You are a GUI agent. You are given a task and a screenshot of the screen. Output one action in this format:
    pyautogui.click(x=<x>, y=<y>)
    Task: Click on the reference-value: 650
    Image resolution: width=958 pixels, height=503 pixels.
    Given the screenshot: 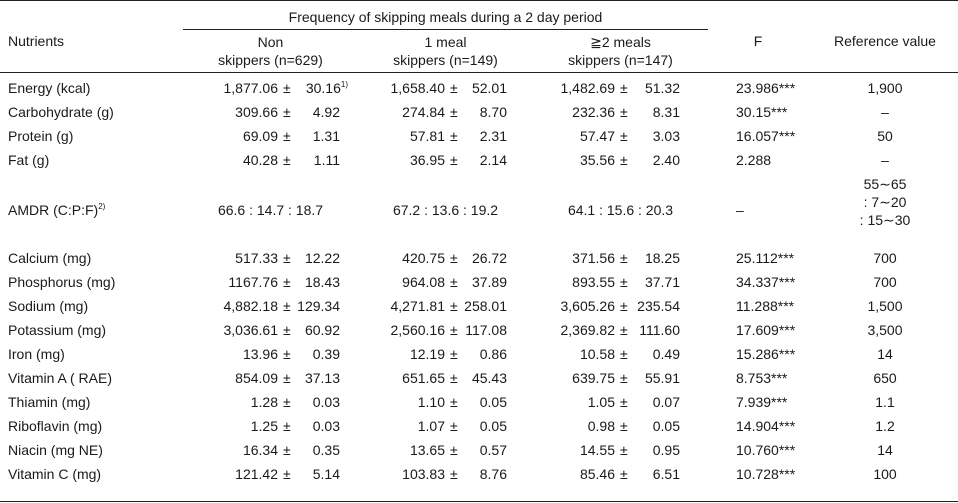 What is the action you would take?
    pyautogui.click(x=885, y=378)
    